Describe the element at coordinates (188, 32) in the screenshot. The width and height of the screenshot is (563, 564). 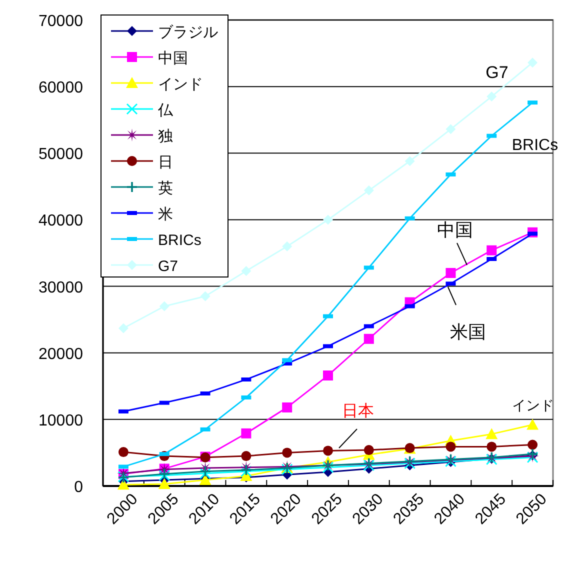
I see `legend-label: ブラジル` at that location.